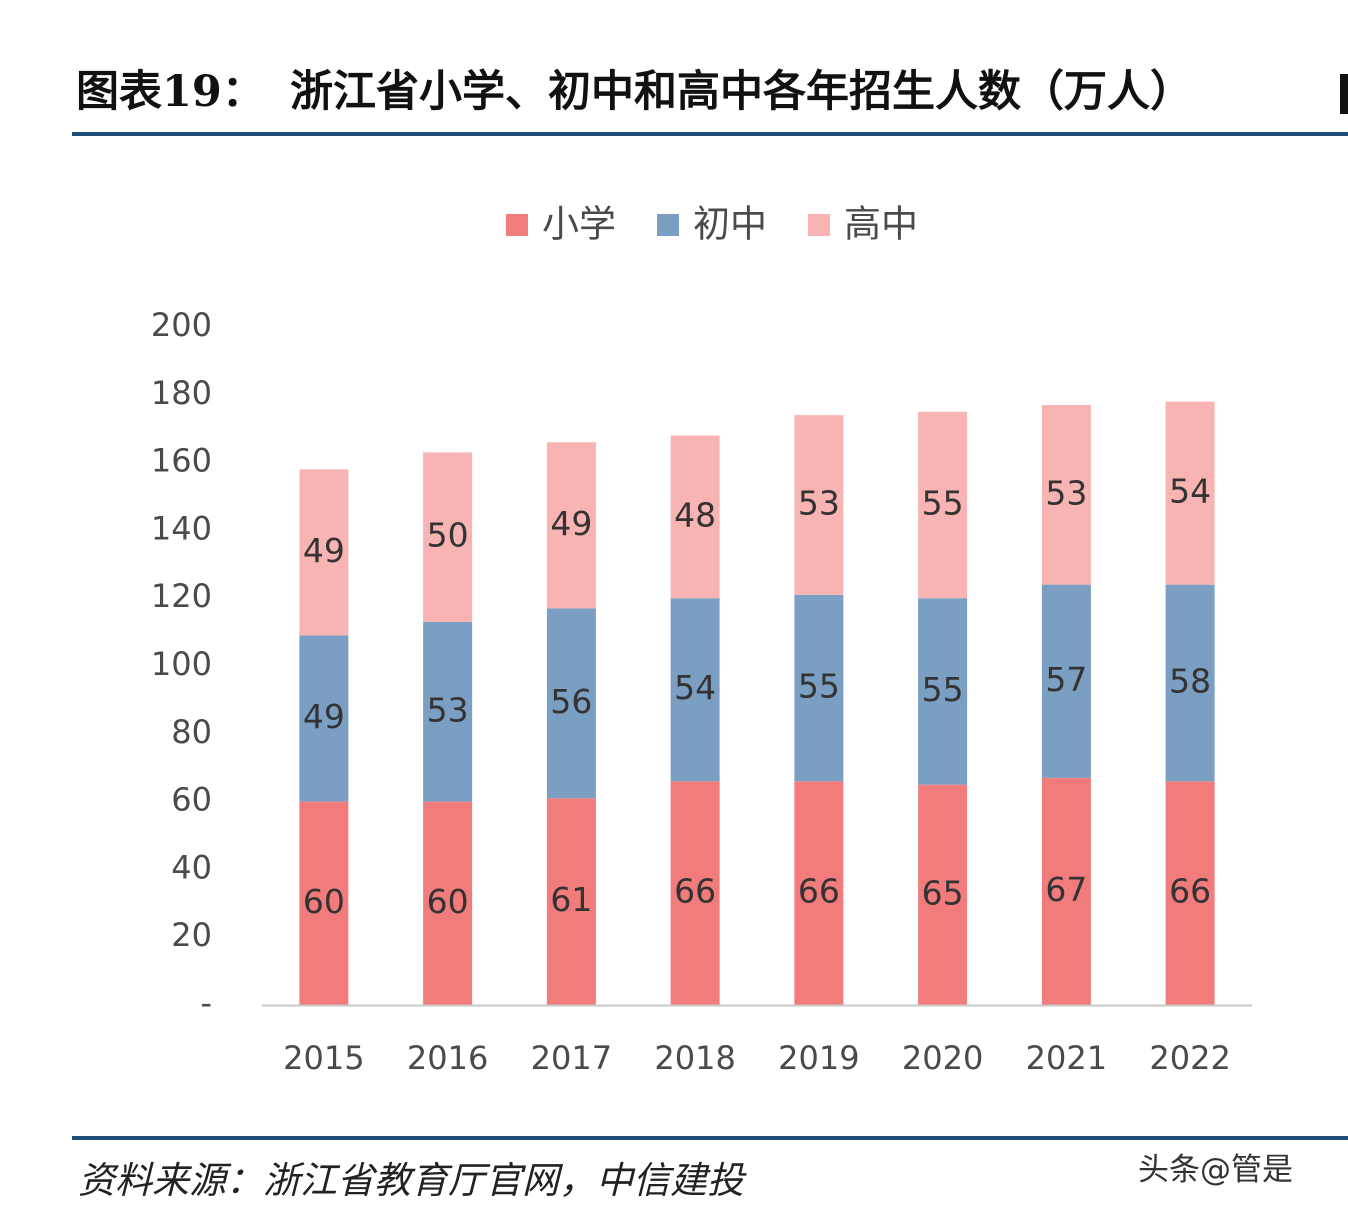  I want to click on y-tick-label: 60, so click(191, 800).